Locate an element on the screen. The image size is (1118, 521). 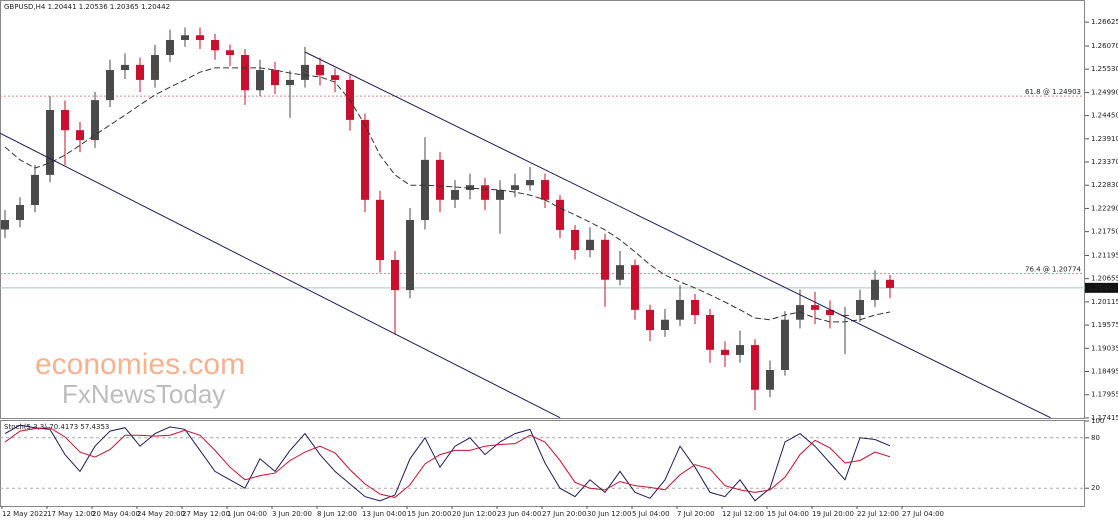
x-tick-label: 15 Jul 04:00 is located at coordinates (788, 514).